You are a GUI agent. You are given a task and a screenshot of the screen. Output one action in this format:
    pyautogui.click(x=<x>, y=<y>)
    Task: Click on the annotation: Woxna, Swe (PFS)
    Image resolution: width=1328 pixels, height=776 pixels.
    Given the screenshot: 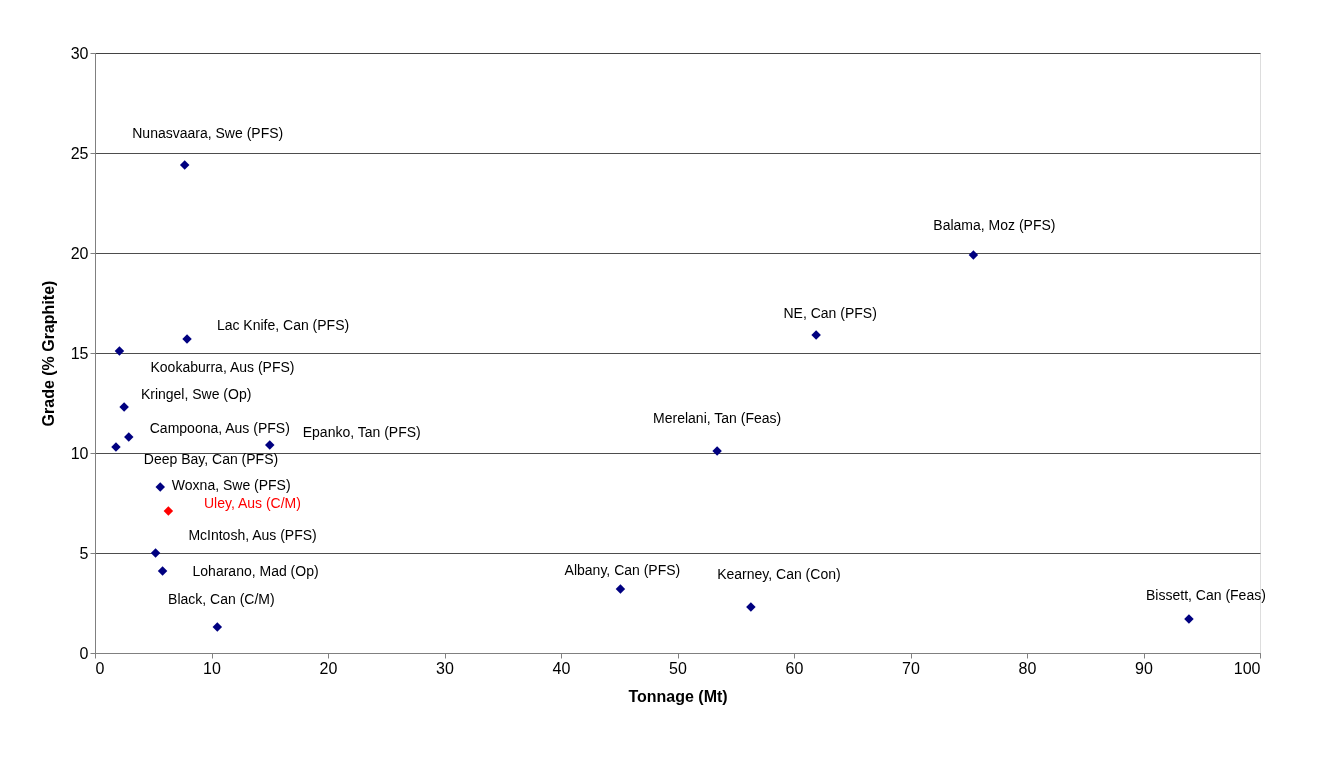 What is the action you would take?
    pyautogui.click(x=231, y=485)
    